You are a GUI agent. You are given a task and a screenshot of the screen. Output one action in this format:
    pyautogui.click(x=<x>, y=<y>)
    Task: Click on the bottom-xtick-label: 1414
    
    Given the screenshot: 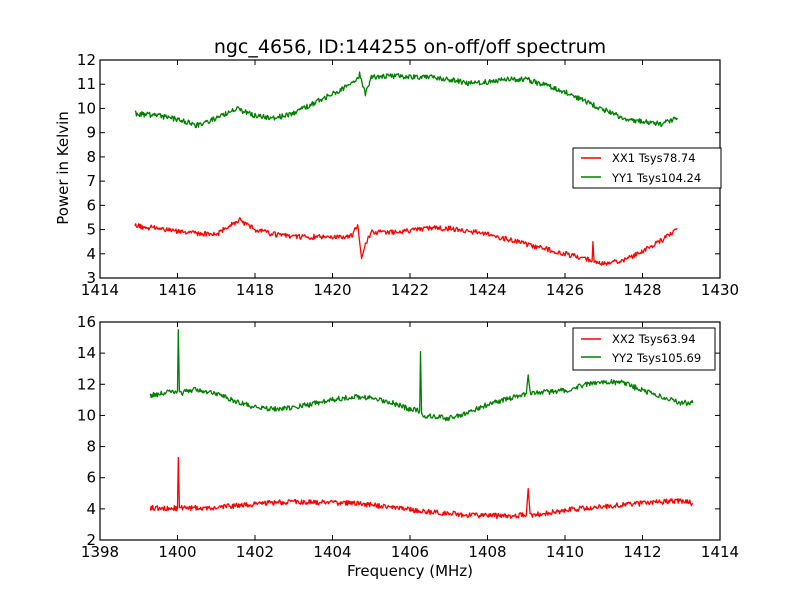 What is the action you would take?
    pyautogui.click(x=720, y=552)
    